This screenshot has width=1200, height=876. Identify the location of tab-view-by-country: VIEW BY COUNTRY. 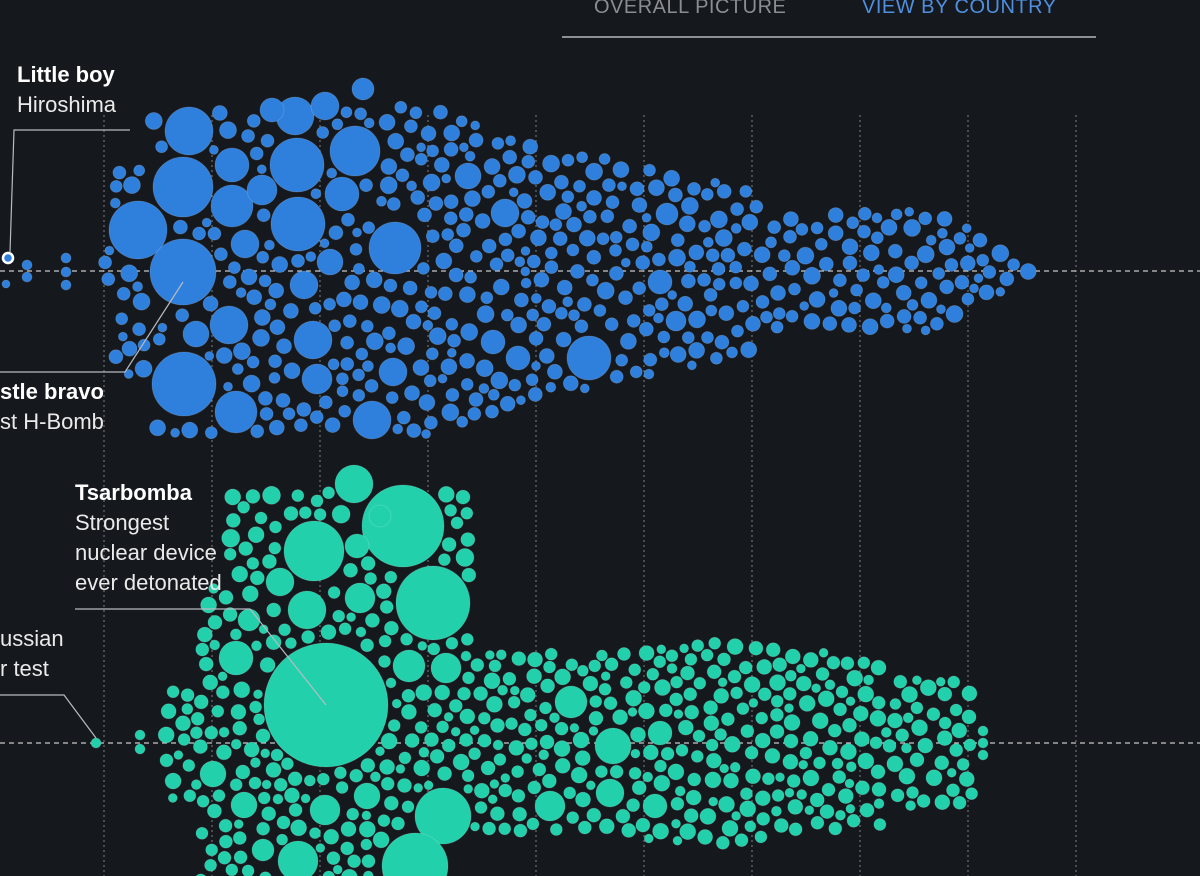
(959, 9).